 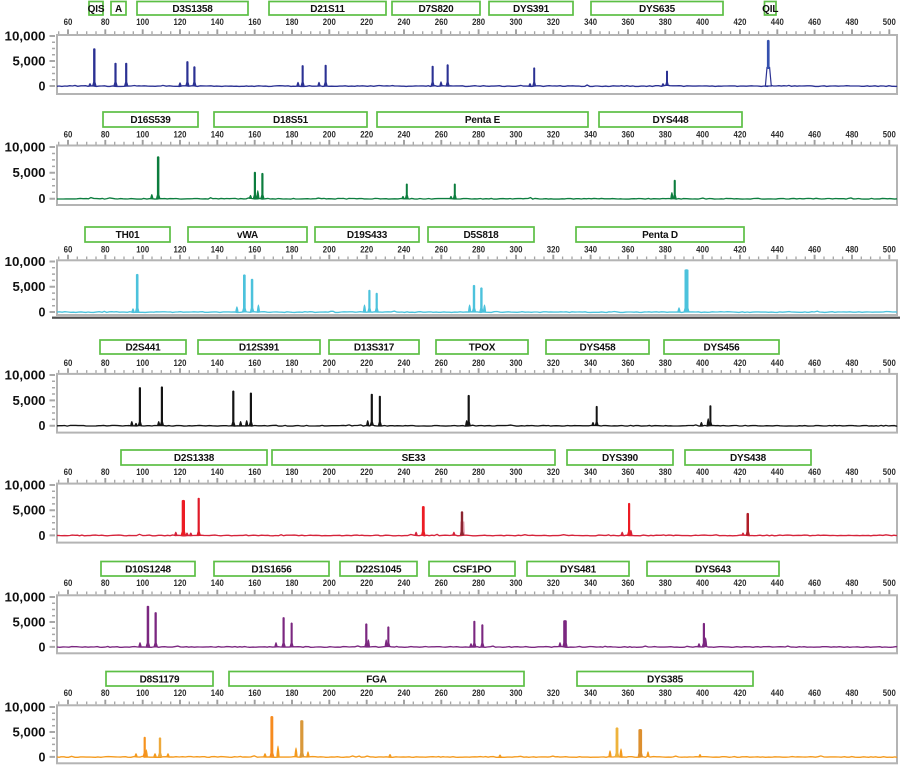 What do you see at coordinates (374, 348) in the screenshot?
I see `svg-text: D13S317` at bounding box center [374, 348].